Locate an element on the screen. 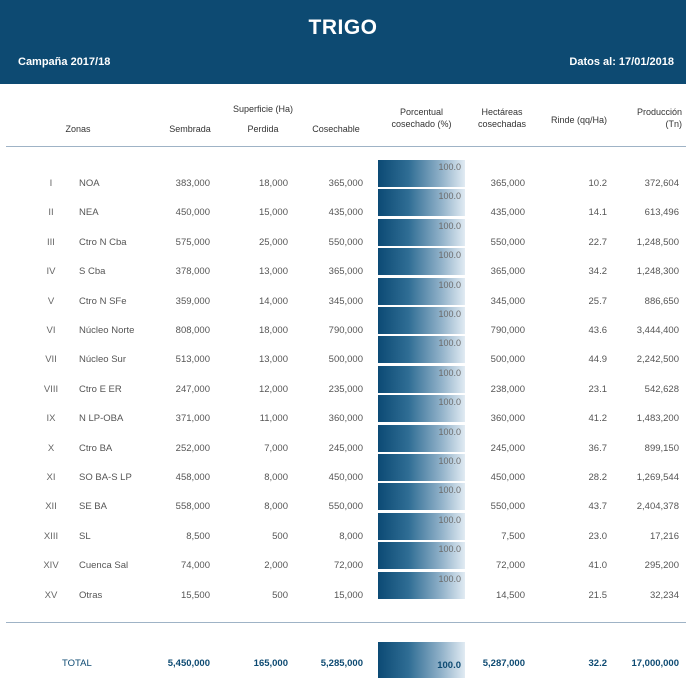  row-produccion: 542,628 is located at coordinates (661, 389).